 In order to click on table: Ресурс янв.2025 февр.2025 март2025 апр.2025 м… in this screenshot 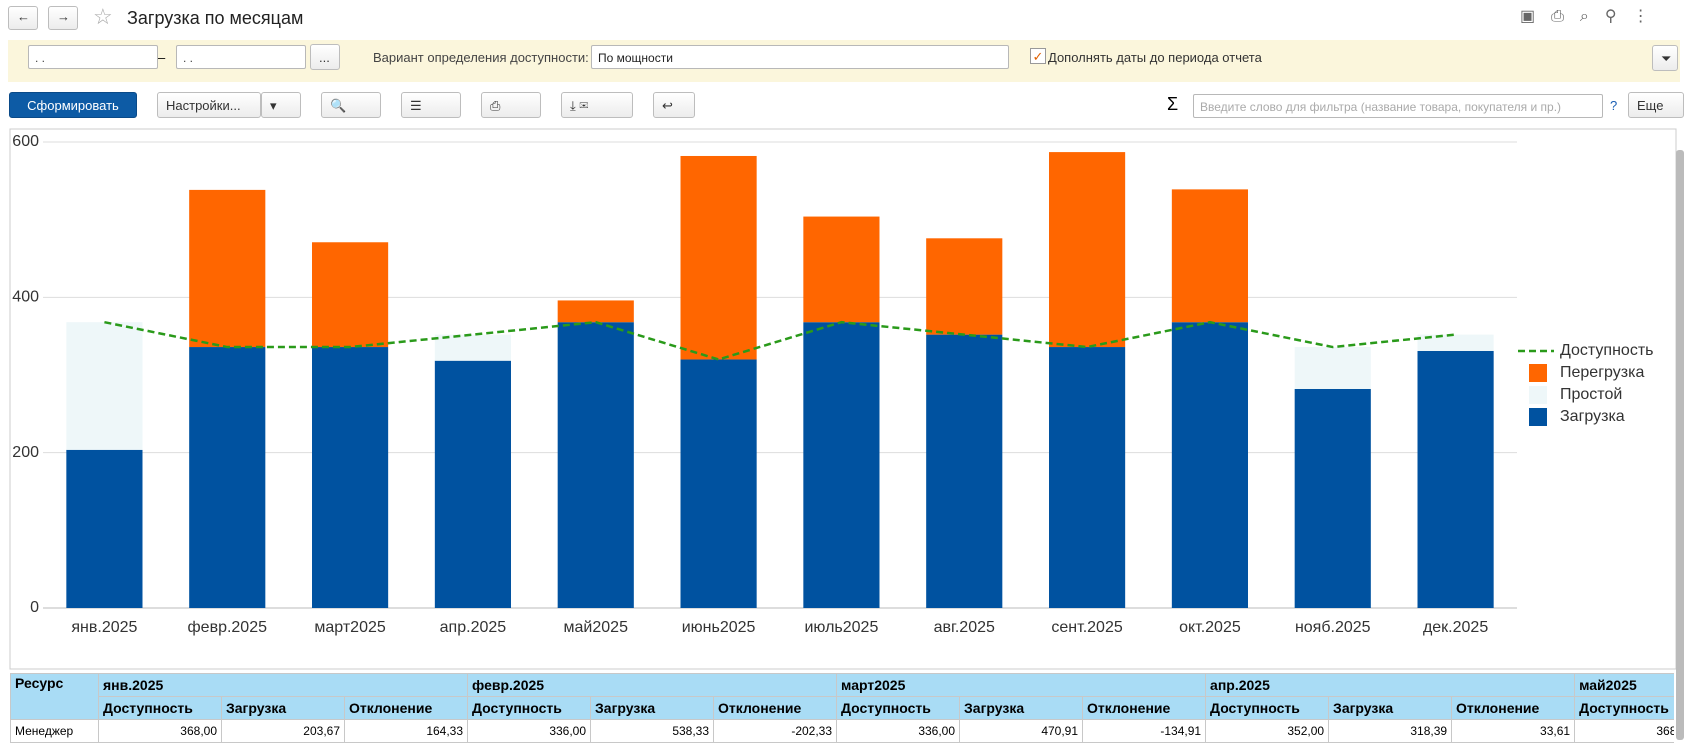, I will do `click(842, 708)`.